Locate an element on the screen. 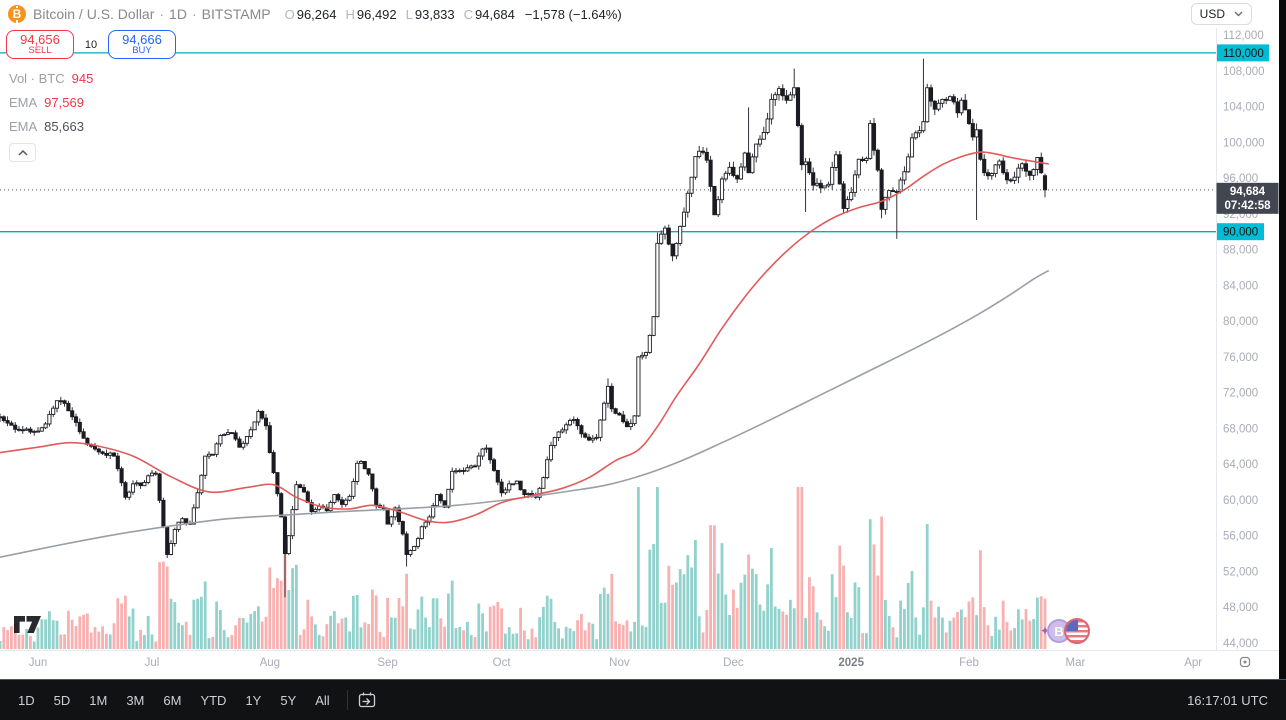 This screenshot has width=1286, height=720. spread-value: 10 is located at coordinates (91, 44).